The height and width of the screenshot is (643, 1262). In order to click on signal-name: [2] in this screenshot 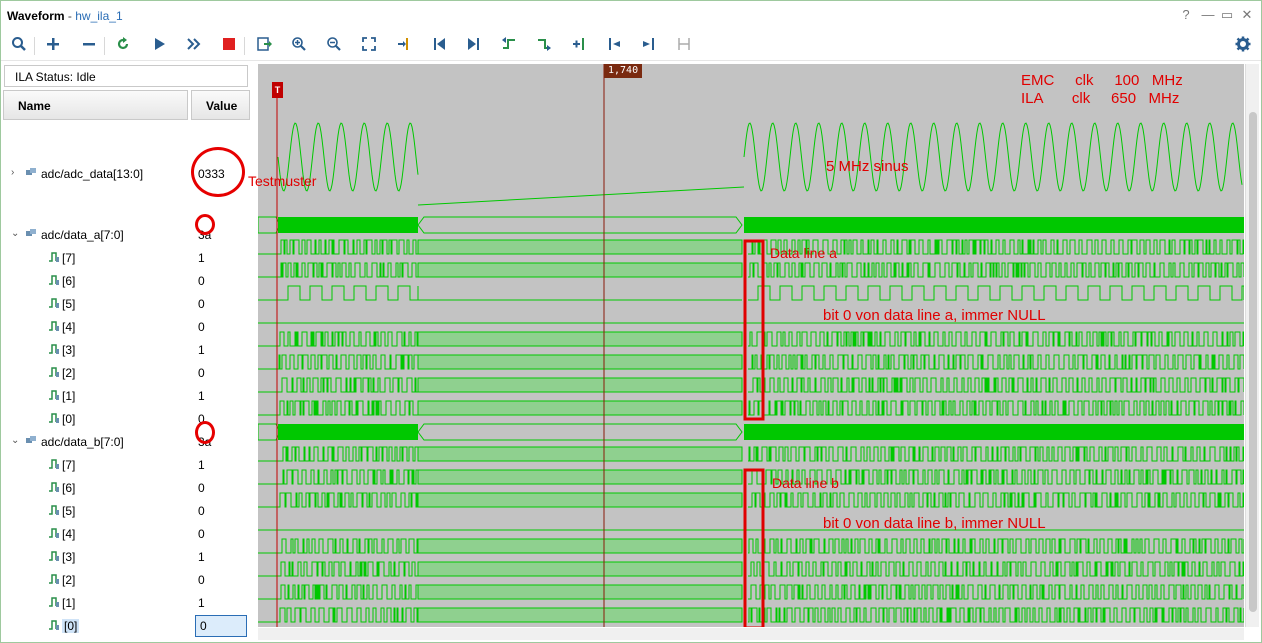, I will do `click(69, 373)`.